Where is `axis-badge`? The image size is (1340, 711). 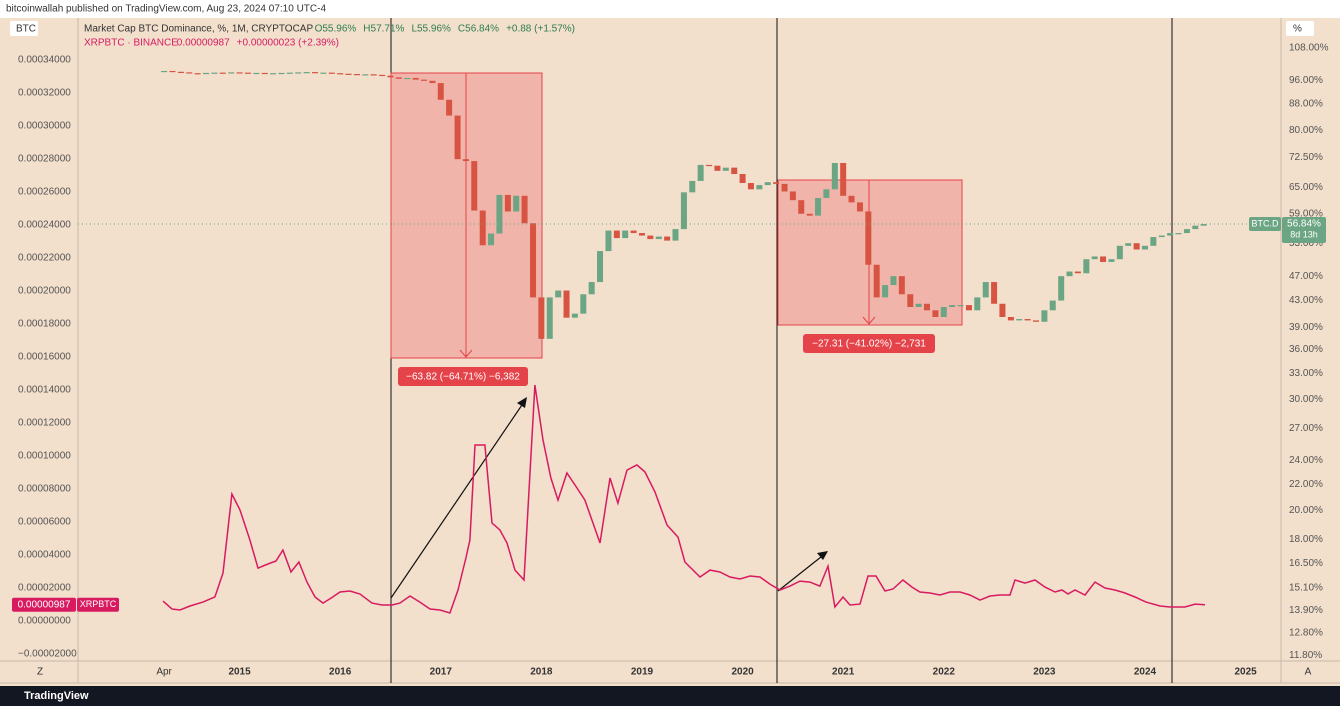 axis-badge is located at coordinates (24, 28).